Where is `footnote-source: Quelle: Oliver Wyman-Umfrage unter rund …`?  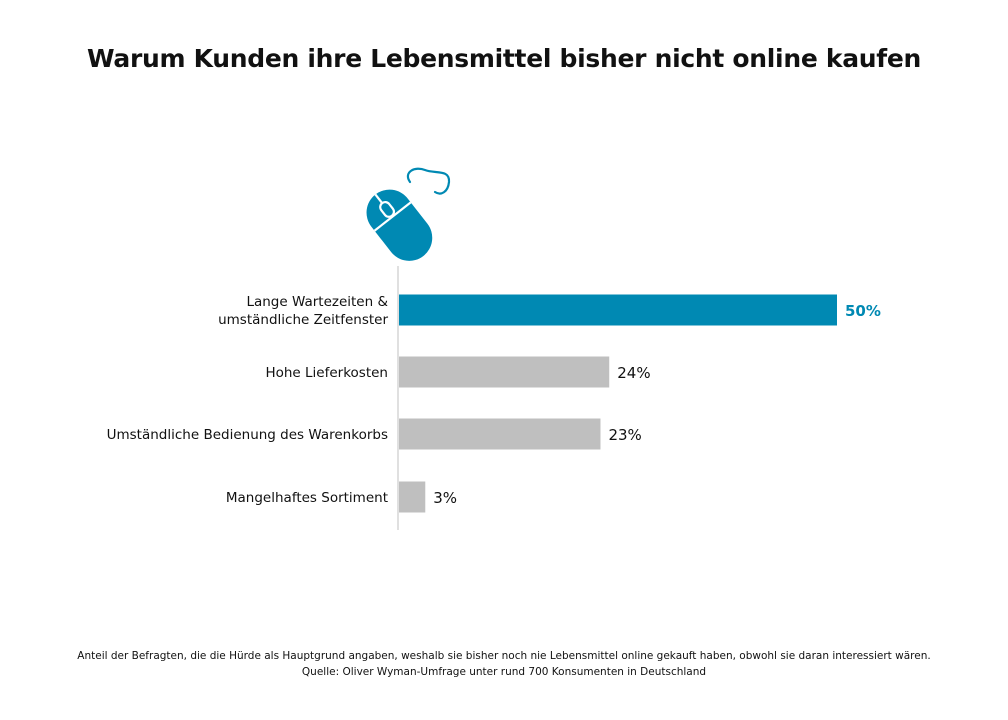 footnote-source: Quelle: Oliver Wyman-Umfrage unter rund … is located at coordinates (504, 672).